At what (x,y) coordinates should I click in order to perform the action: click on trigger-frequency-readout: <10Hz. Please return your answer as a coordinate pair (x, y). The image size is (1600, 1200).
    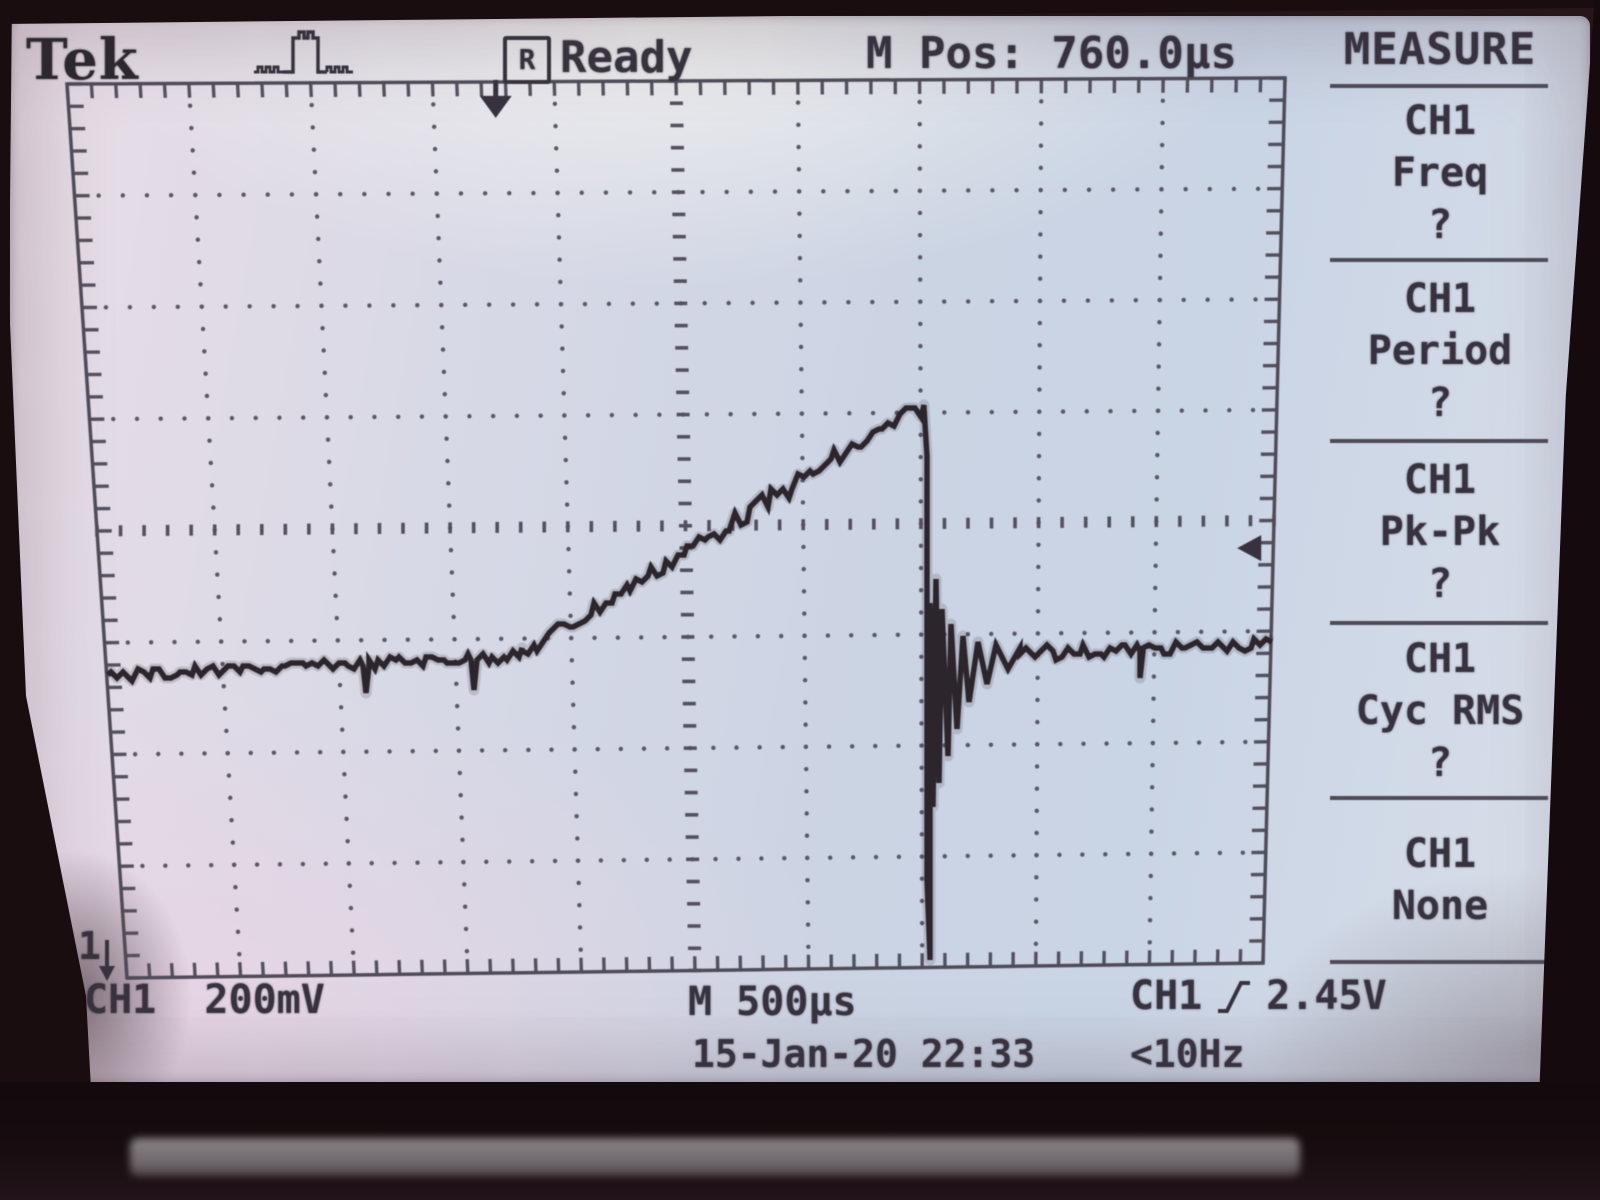
    Looking at the image, I should click on (1187, 1054).